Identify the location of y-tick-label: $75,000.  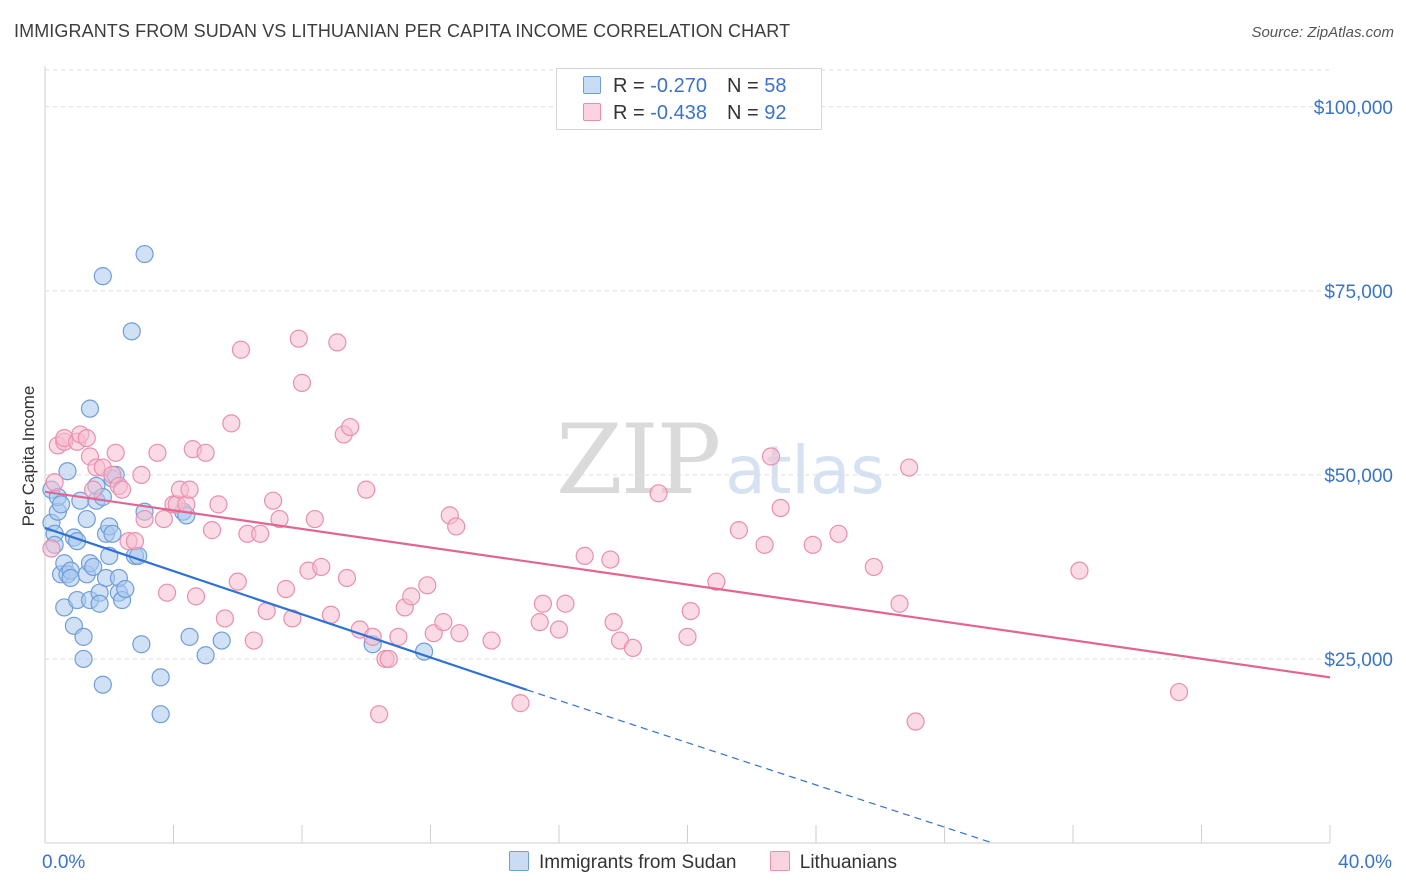
(1358, 292).